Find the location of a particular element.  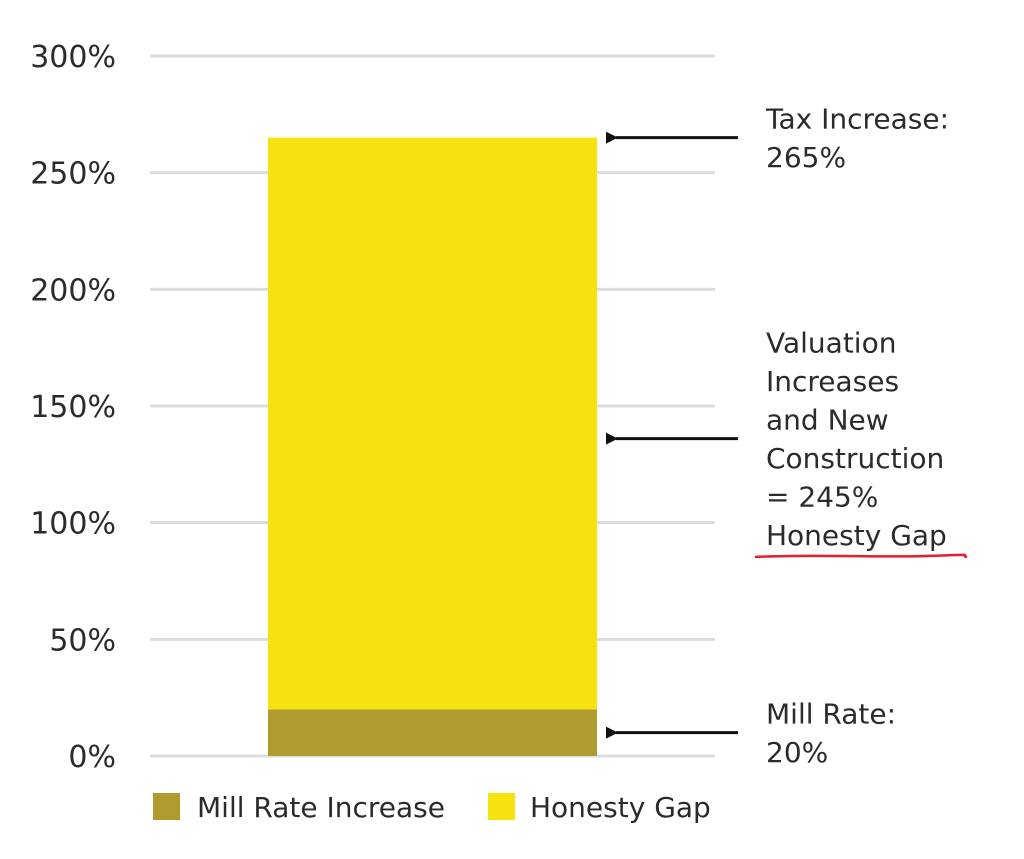

annotation-text: Honesty Gap is located at coordinates (856, 535).